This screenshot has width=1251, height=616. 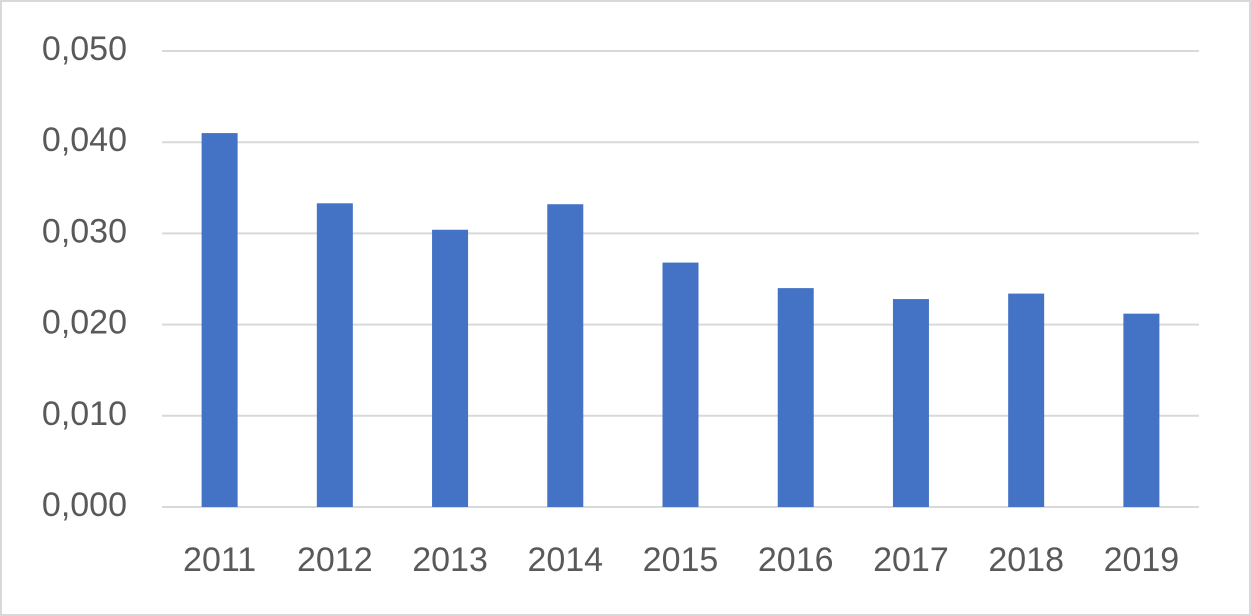 I want to click on x-tick-label: 2015, so click(x=681, y=560).